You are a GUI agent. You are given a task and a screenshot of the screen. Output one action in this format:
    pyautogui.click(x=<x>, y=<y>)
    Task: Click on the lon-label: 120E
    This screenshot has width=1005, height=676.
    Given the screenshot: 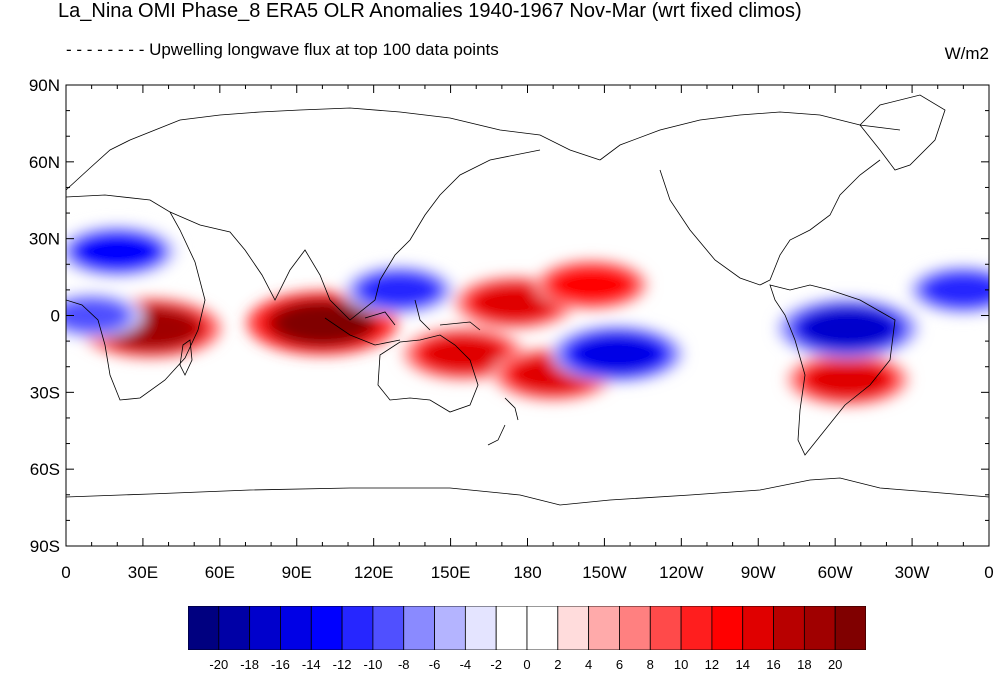 What is the action you would take?
    pyautogui.click(x=374, y=572)
    